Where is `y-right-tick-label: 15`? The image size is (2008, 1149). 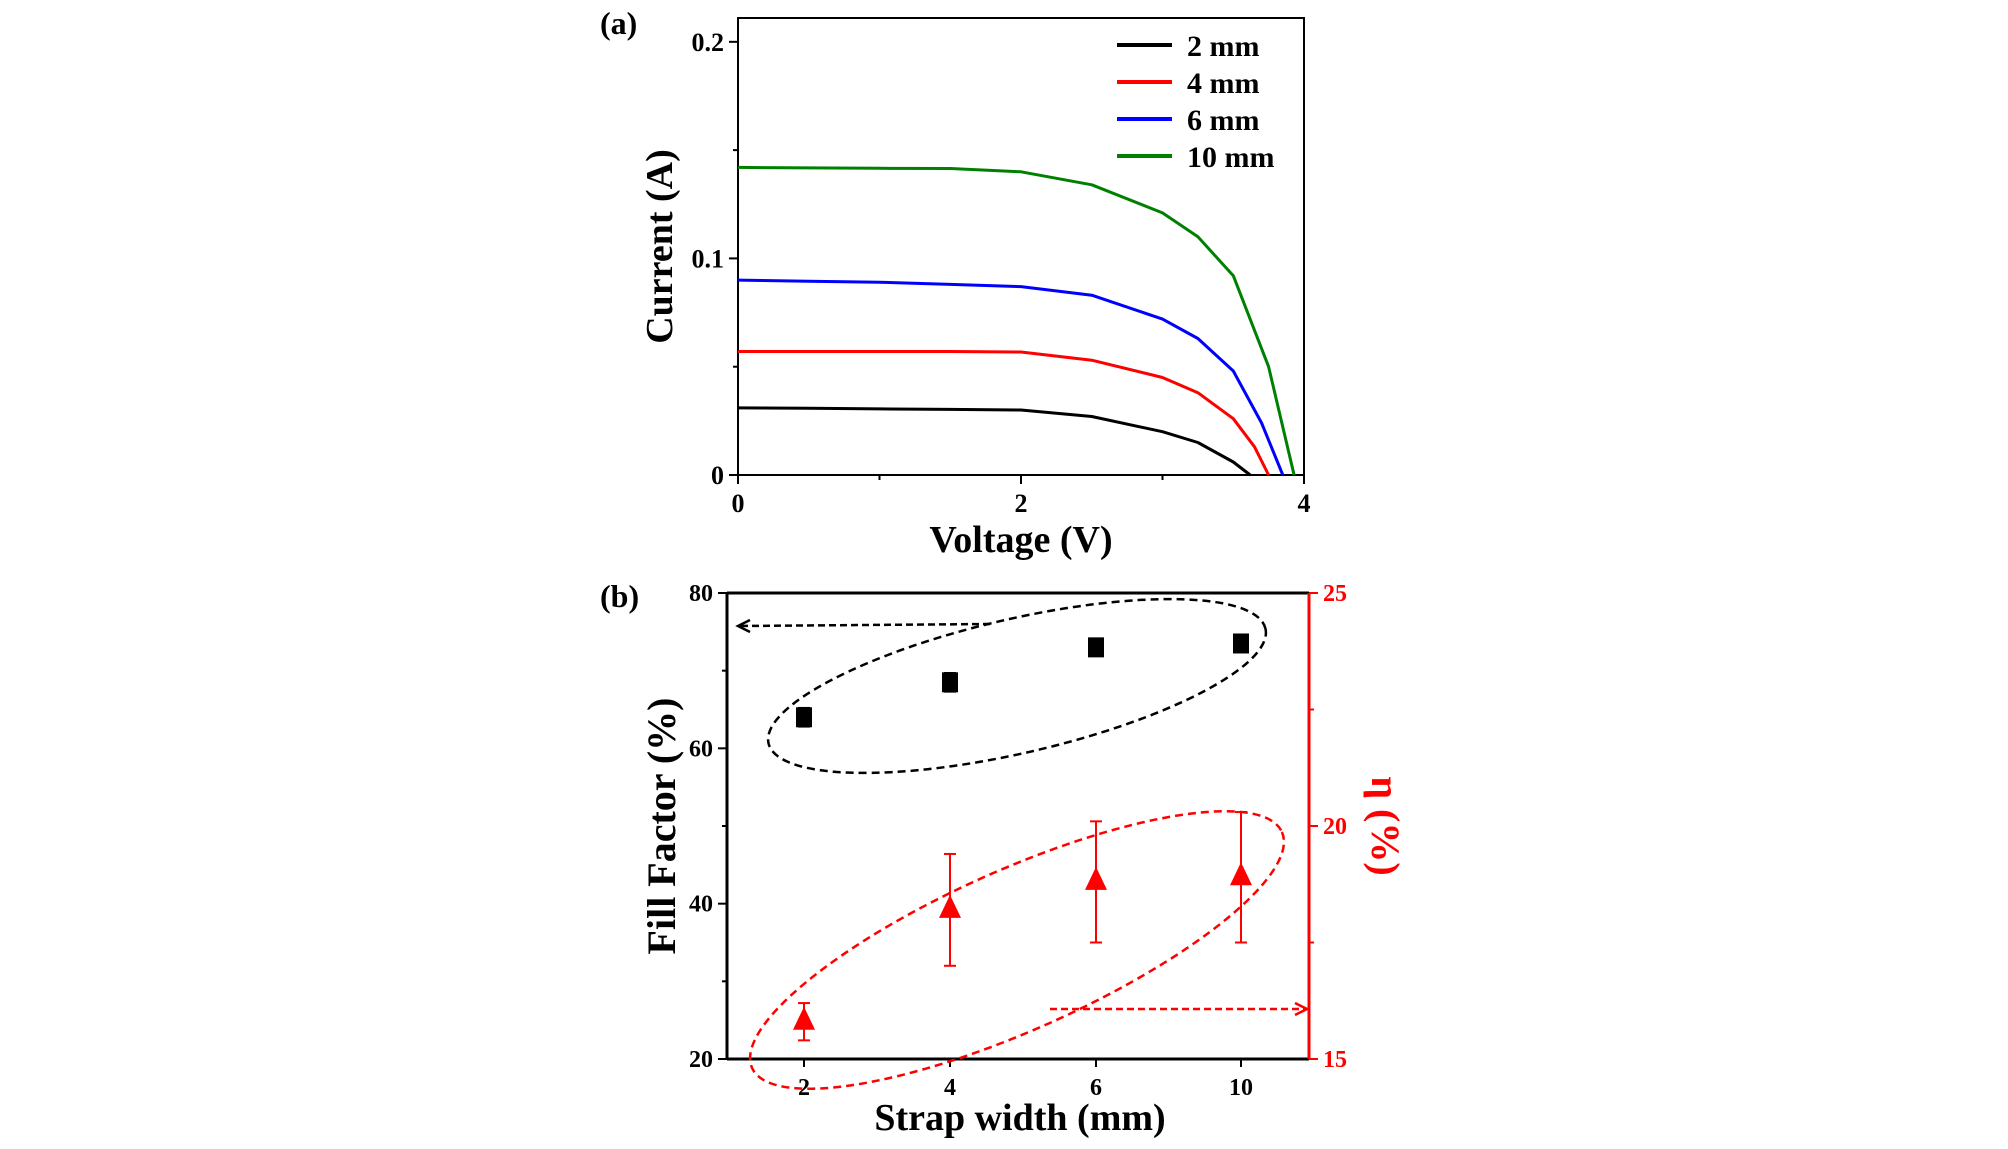
y-right-tick-label: 15 is located at coordinates (1335, 1060).